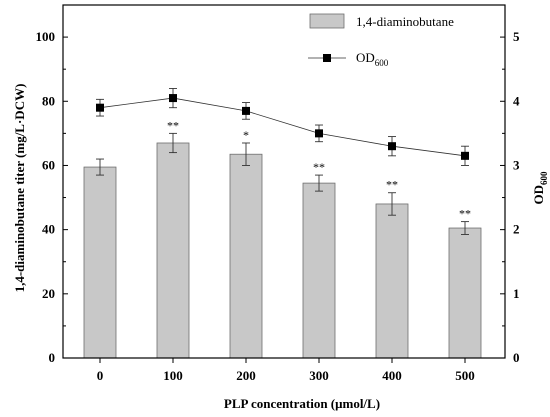 Image resolution: width=550 pixels, height=417 pixels. Describe the element at coordinates (48, 164) in the screenshot. I see `y-tick-label-left: 60` at that location.